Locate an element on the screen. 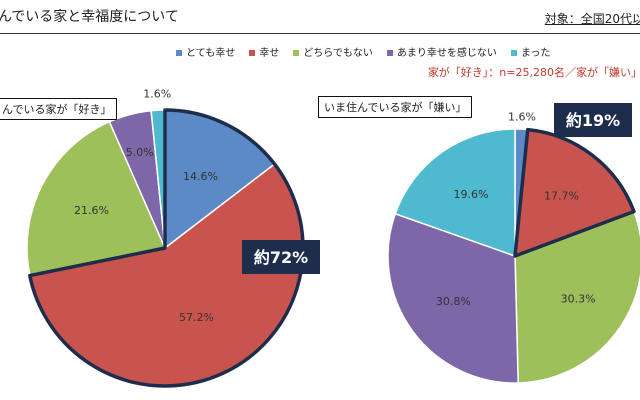 This screenshot has width=640, height=400. pie1-data-label-1: 14.6% is located at coordinates (200, 176).